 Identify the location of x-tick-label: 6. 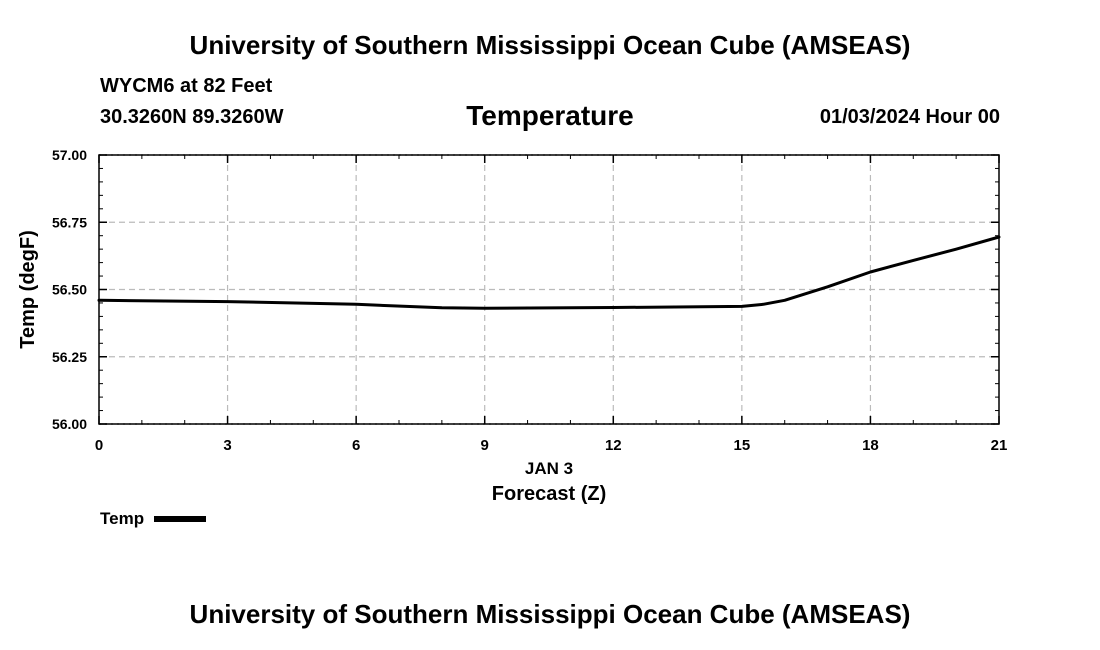
(356, 445).